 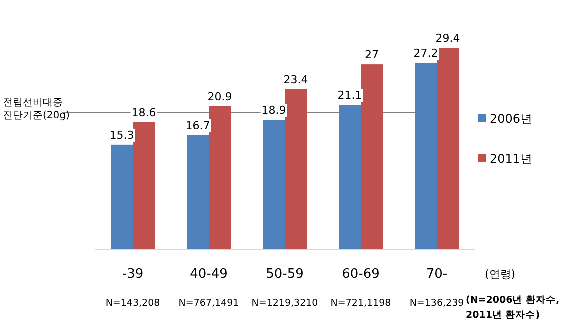 I want to click on legend-label: 2011년, so click(x=511, y=159).